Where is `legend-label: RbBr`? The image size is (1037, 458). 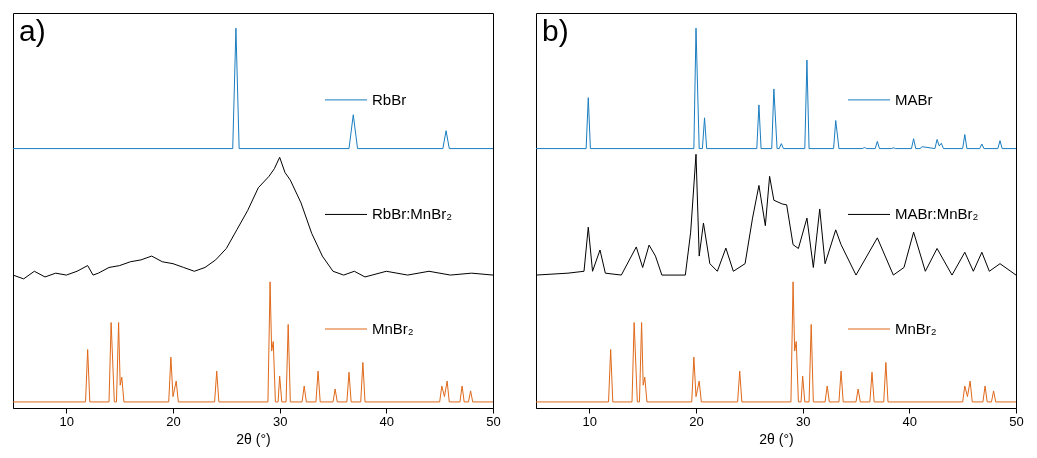 legend-label: RbBr is located at coordinates (389, 99).